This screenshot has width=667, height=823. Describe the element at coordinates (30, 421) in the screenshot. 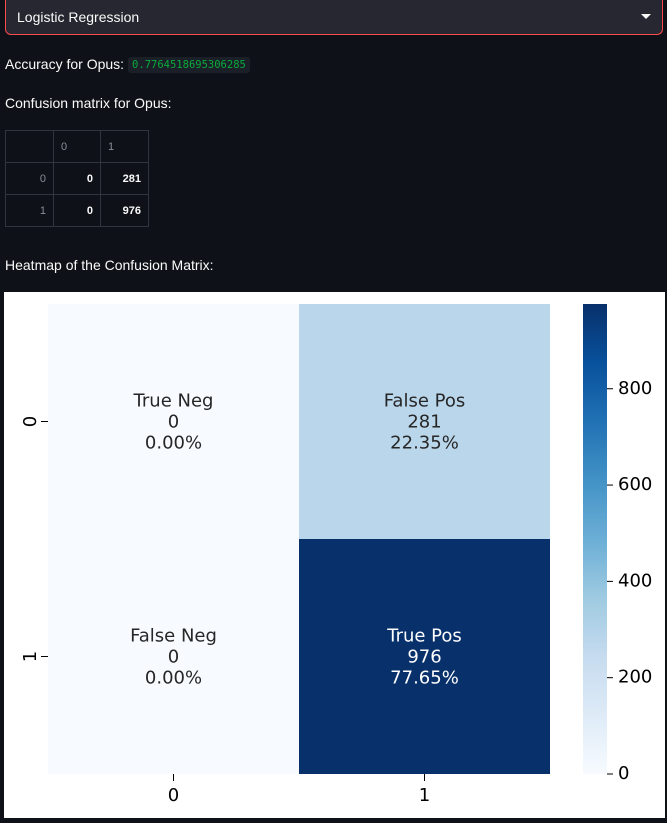

I see `y-tick-label: 0` at that location.